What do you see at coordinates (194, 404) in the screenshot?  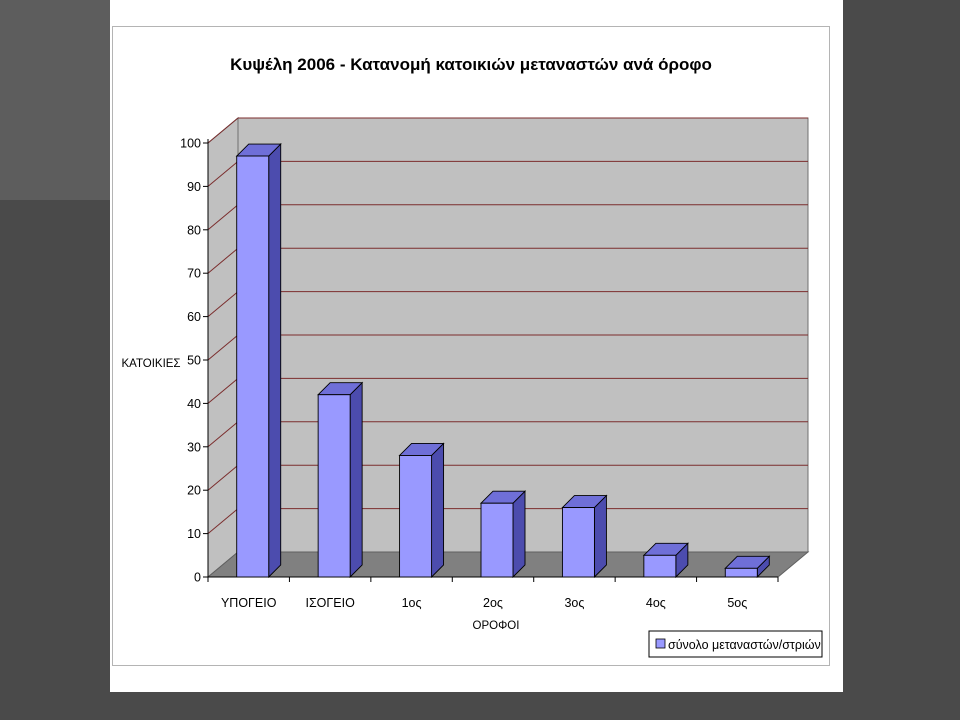 I see `y-tick-label: 40` at bounding box center [194, 404].